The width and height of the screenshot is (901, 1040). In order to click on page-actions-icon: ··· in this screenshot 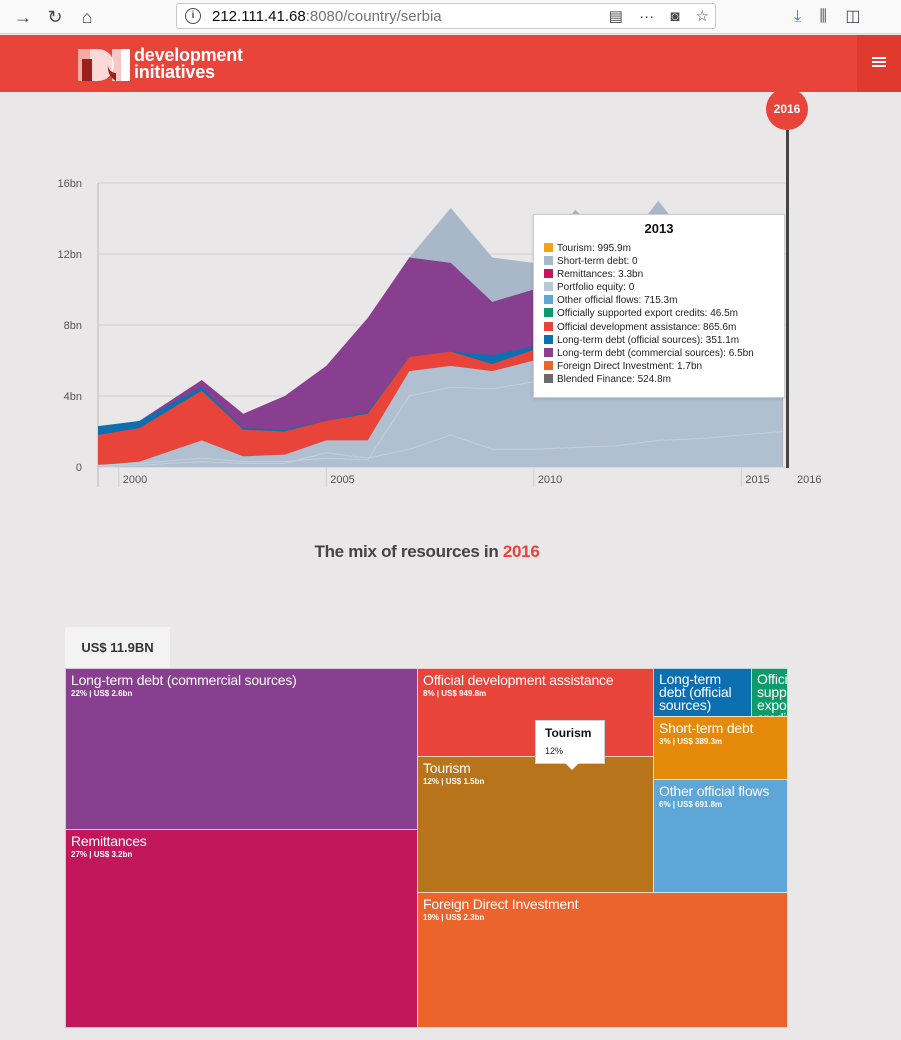, I will do `click(647, 16)`.